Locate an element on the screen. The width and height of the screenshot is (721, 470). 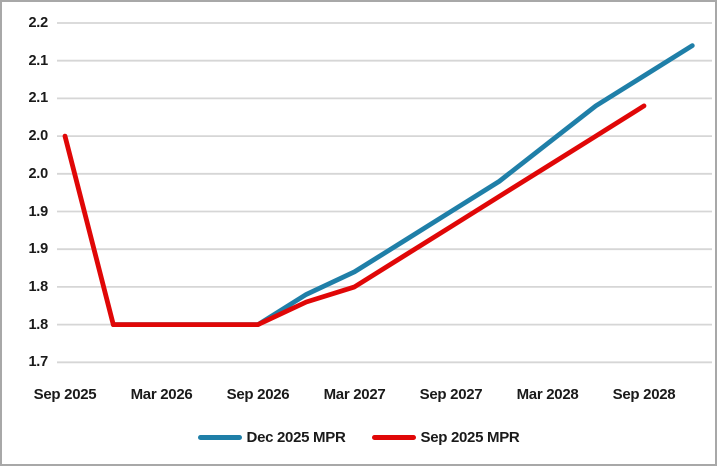
x-tick-label: Mar 2027 is located at coordinates (354, 394).